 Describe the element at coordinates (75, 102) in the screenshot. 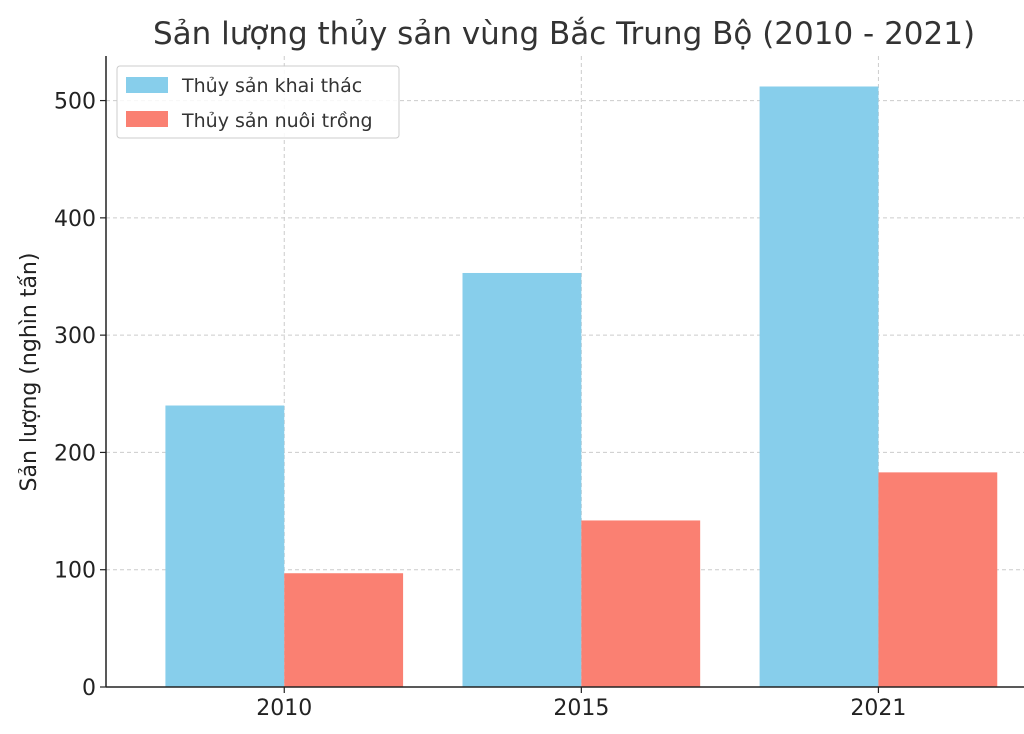

I see `y-tick-label-5: 500` at that location.